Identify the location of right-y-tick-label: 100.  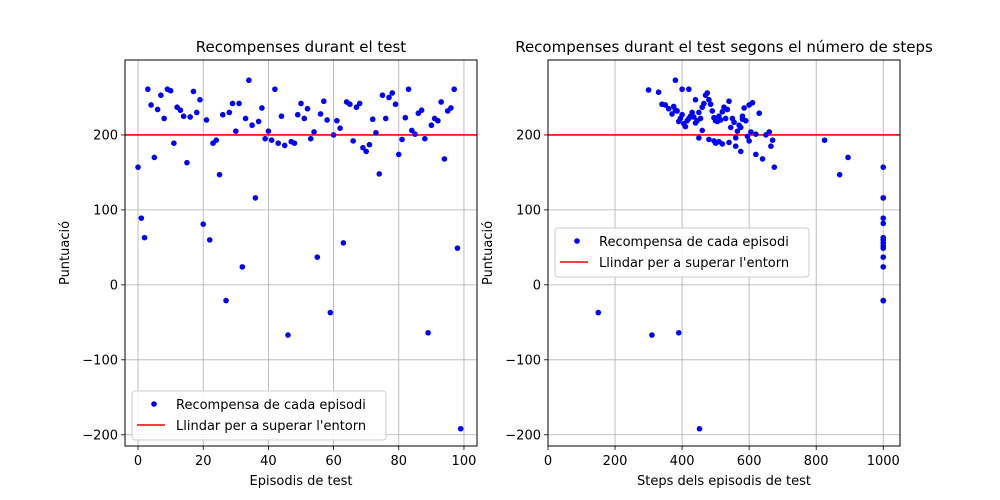
(528, 210).